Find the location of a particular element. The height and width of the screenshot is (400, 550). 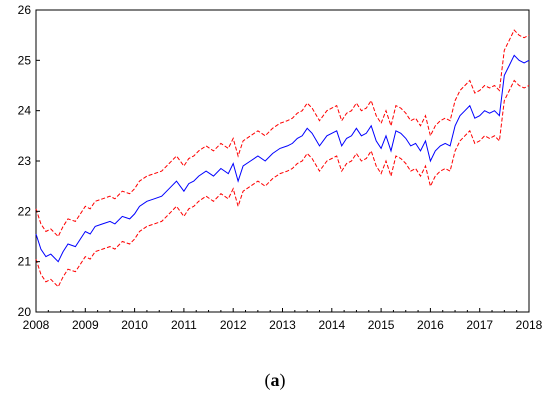

y-tick-label: 20 is located at coordinates (25, 312).